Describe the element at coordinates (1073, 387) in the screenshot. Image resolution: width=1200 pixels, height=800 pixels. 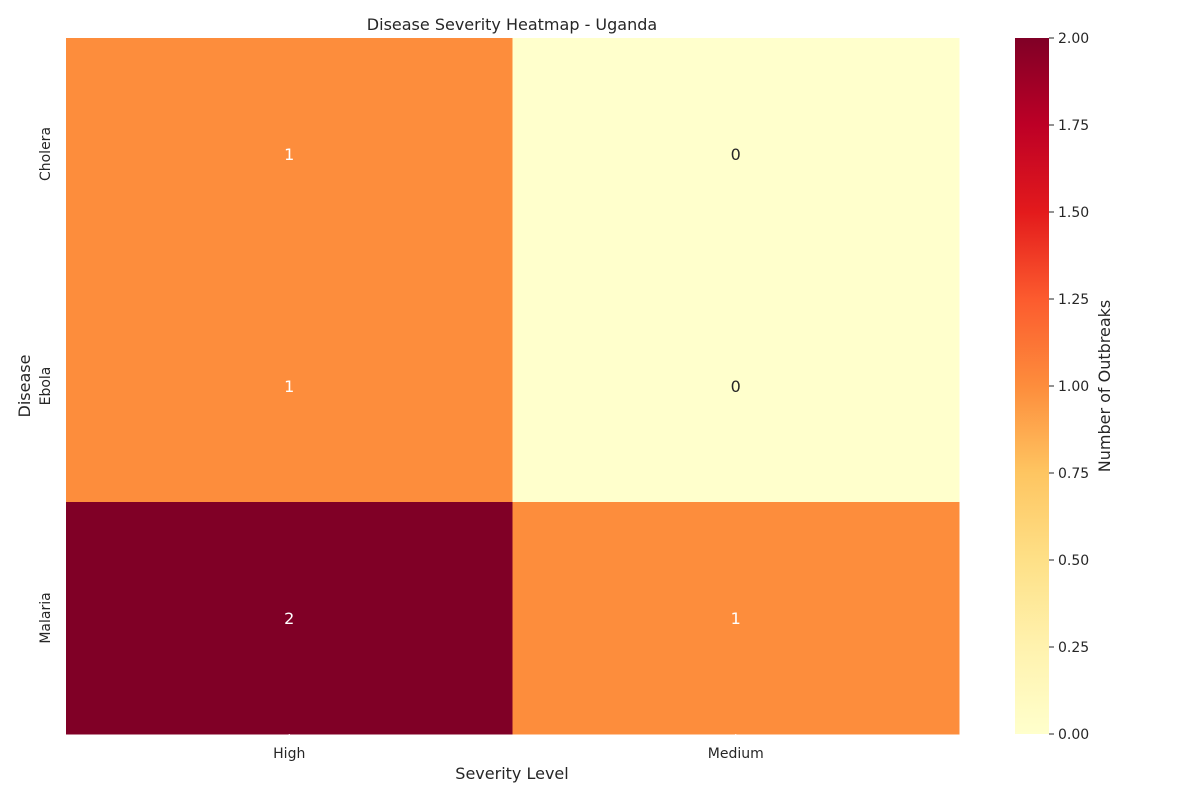
I see `colorbar-tick-label: 1.00` at that location.